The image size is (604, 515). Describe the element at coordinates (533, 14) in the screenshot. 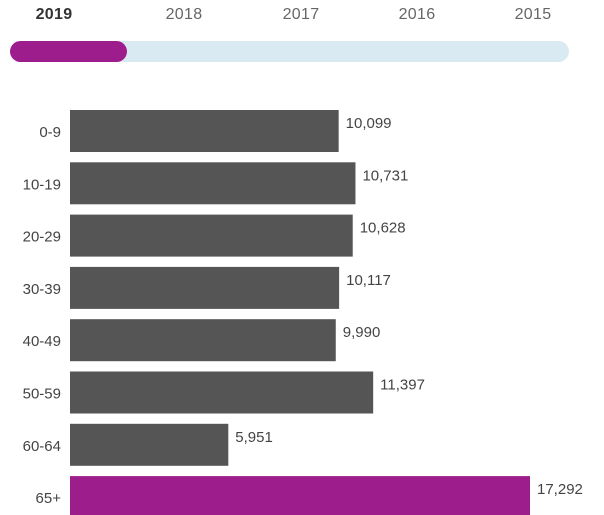

I see `year-tab-2015: 2015` at that location.